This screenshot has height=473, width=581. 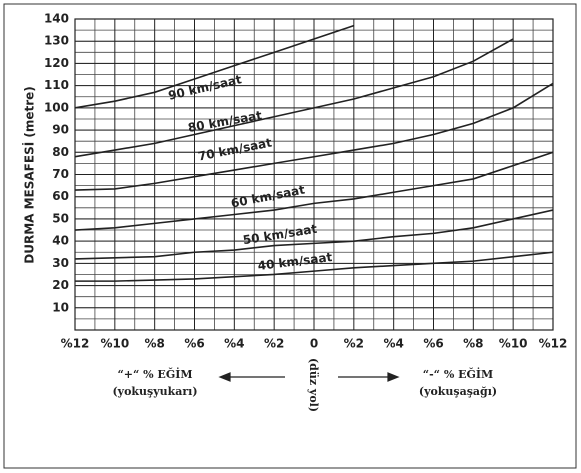 I want to click on y-tick-label: 80, so click(x=60, y=152).